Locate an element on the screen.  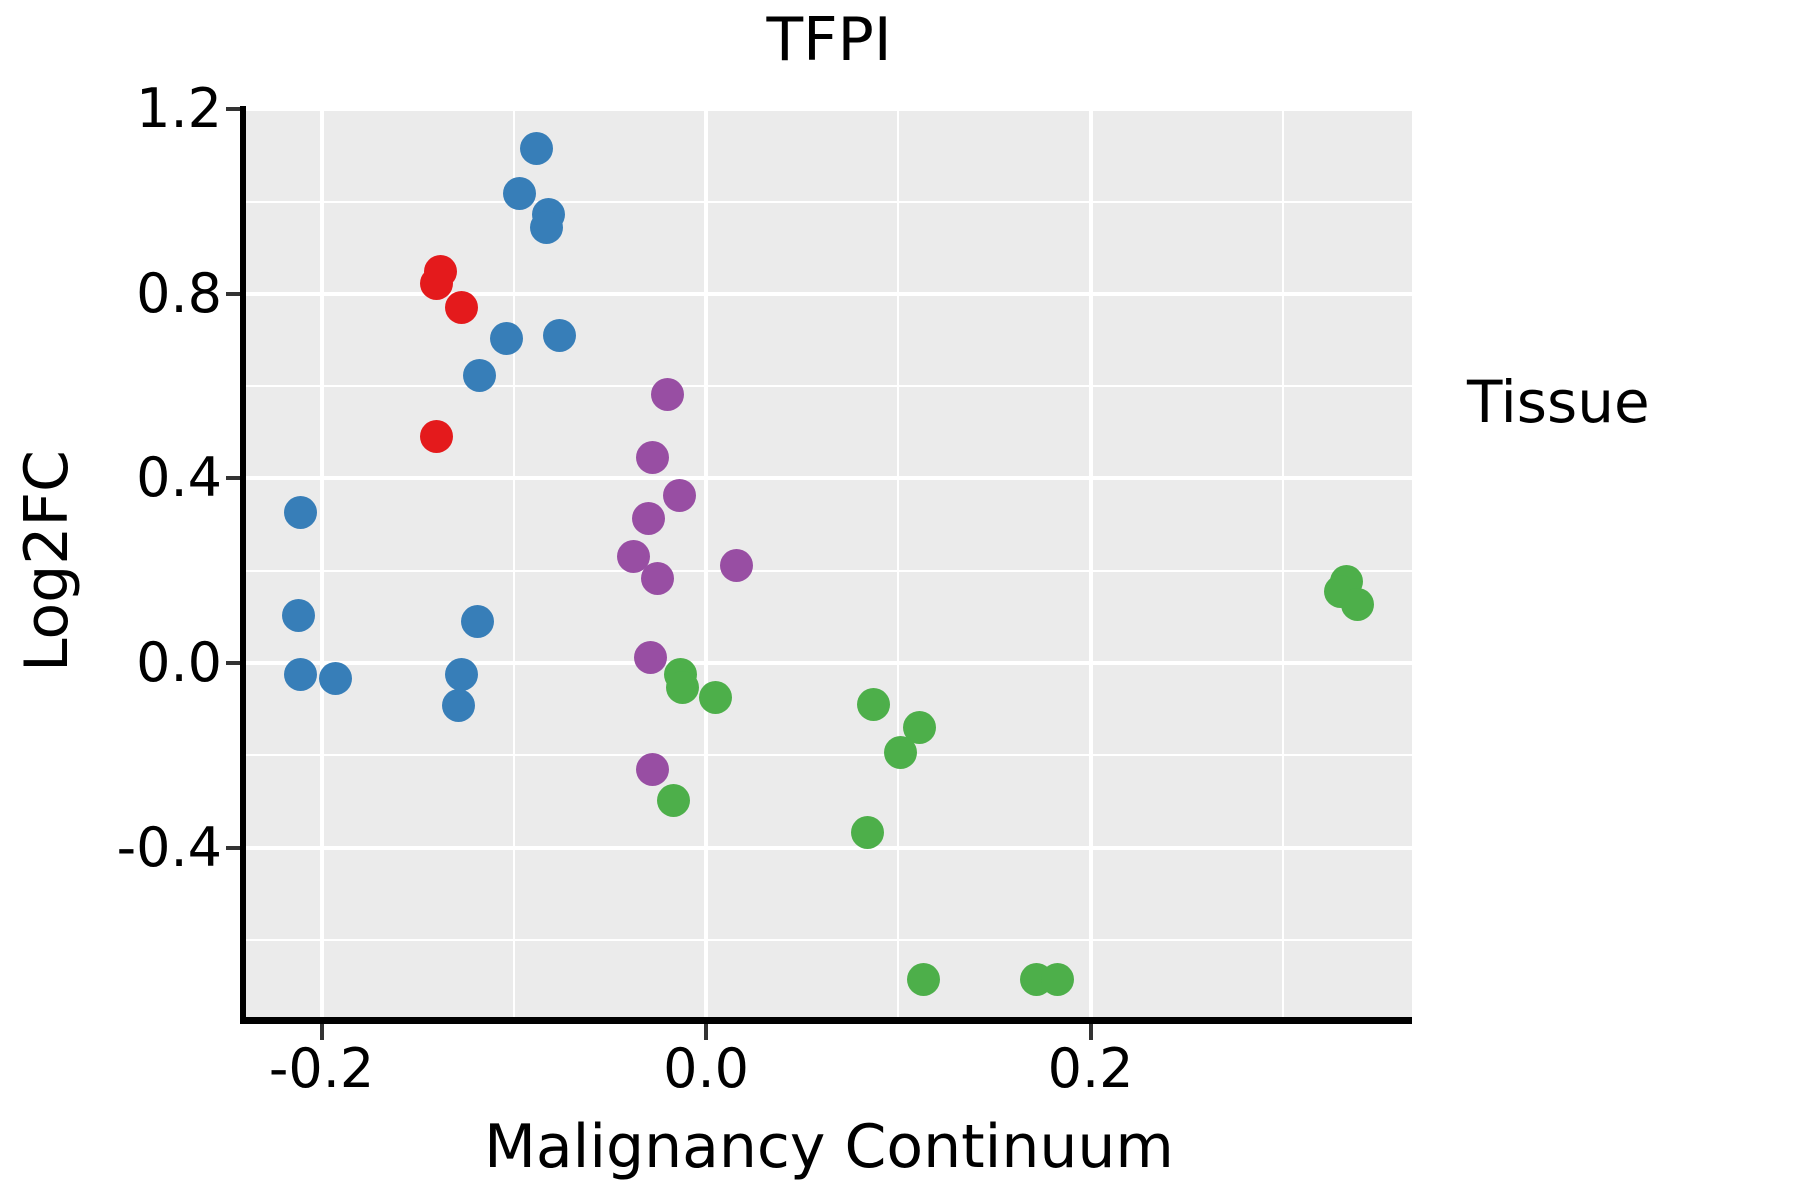
x-axis-label: Malignancy Continuum is located at coordinates (829, 1147).